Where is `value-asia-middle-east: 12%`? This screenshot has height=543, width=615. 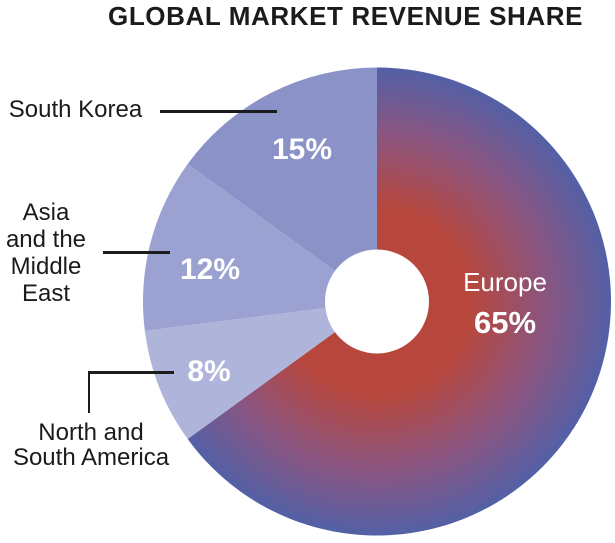 value-asia-middle-east: 12% is located at coordinates (210, 269).